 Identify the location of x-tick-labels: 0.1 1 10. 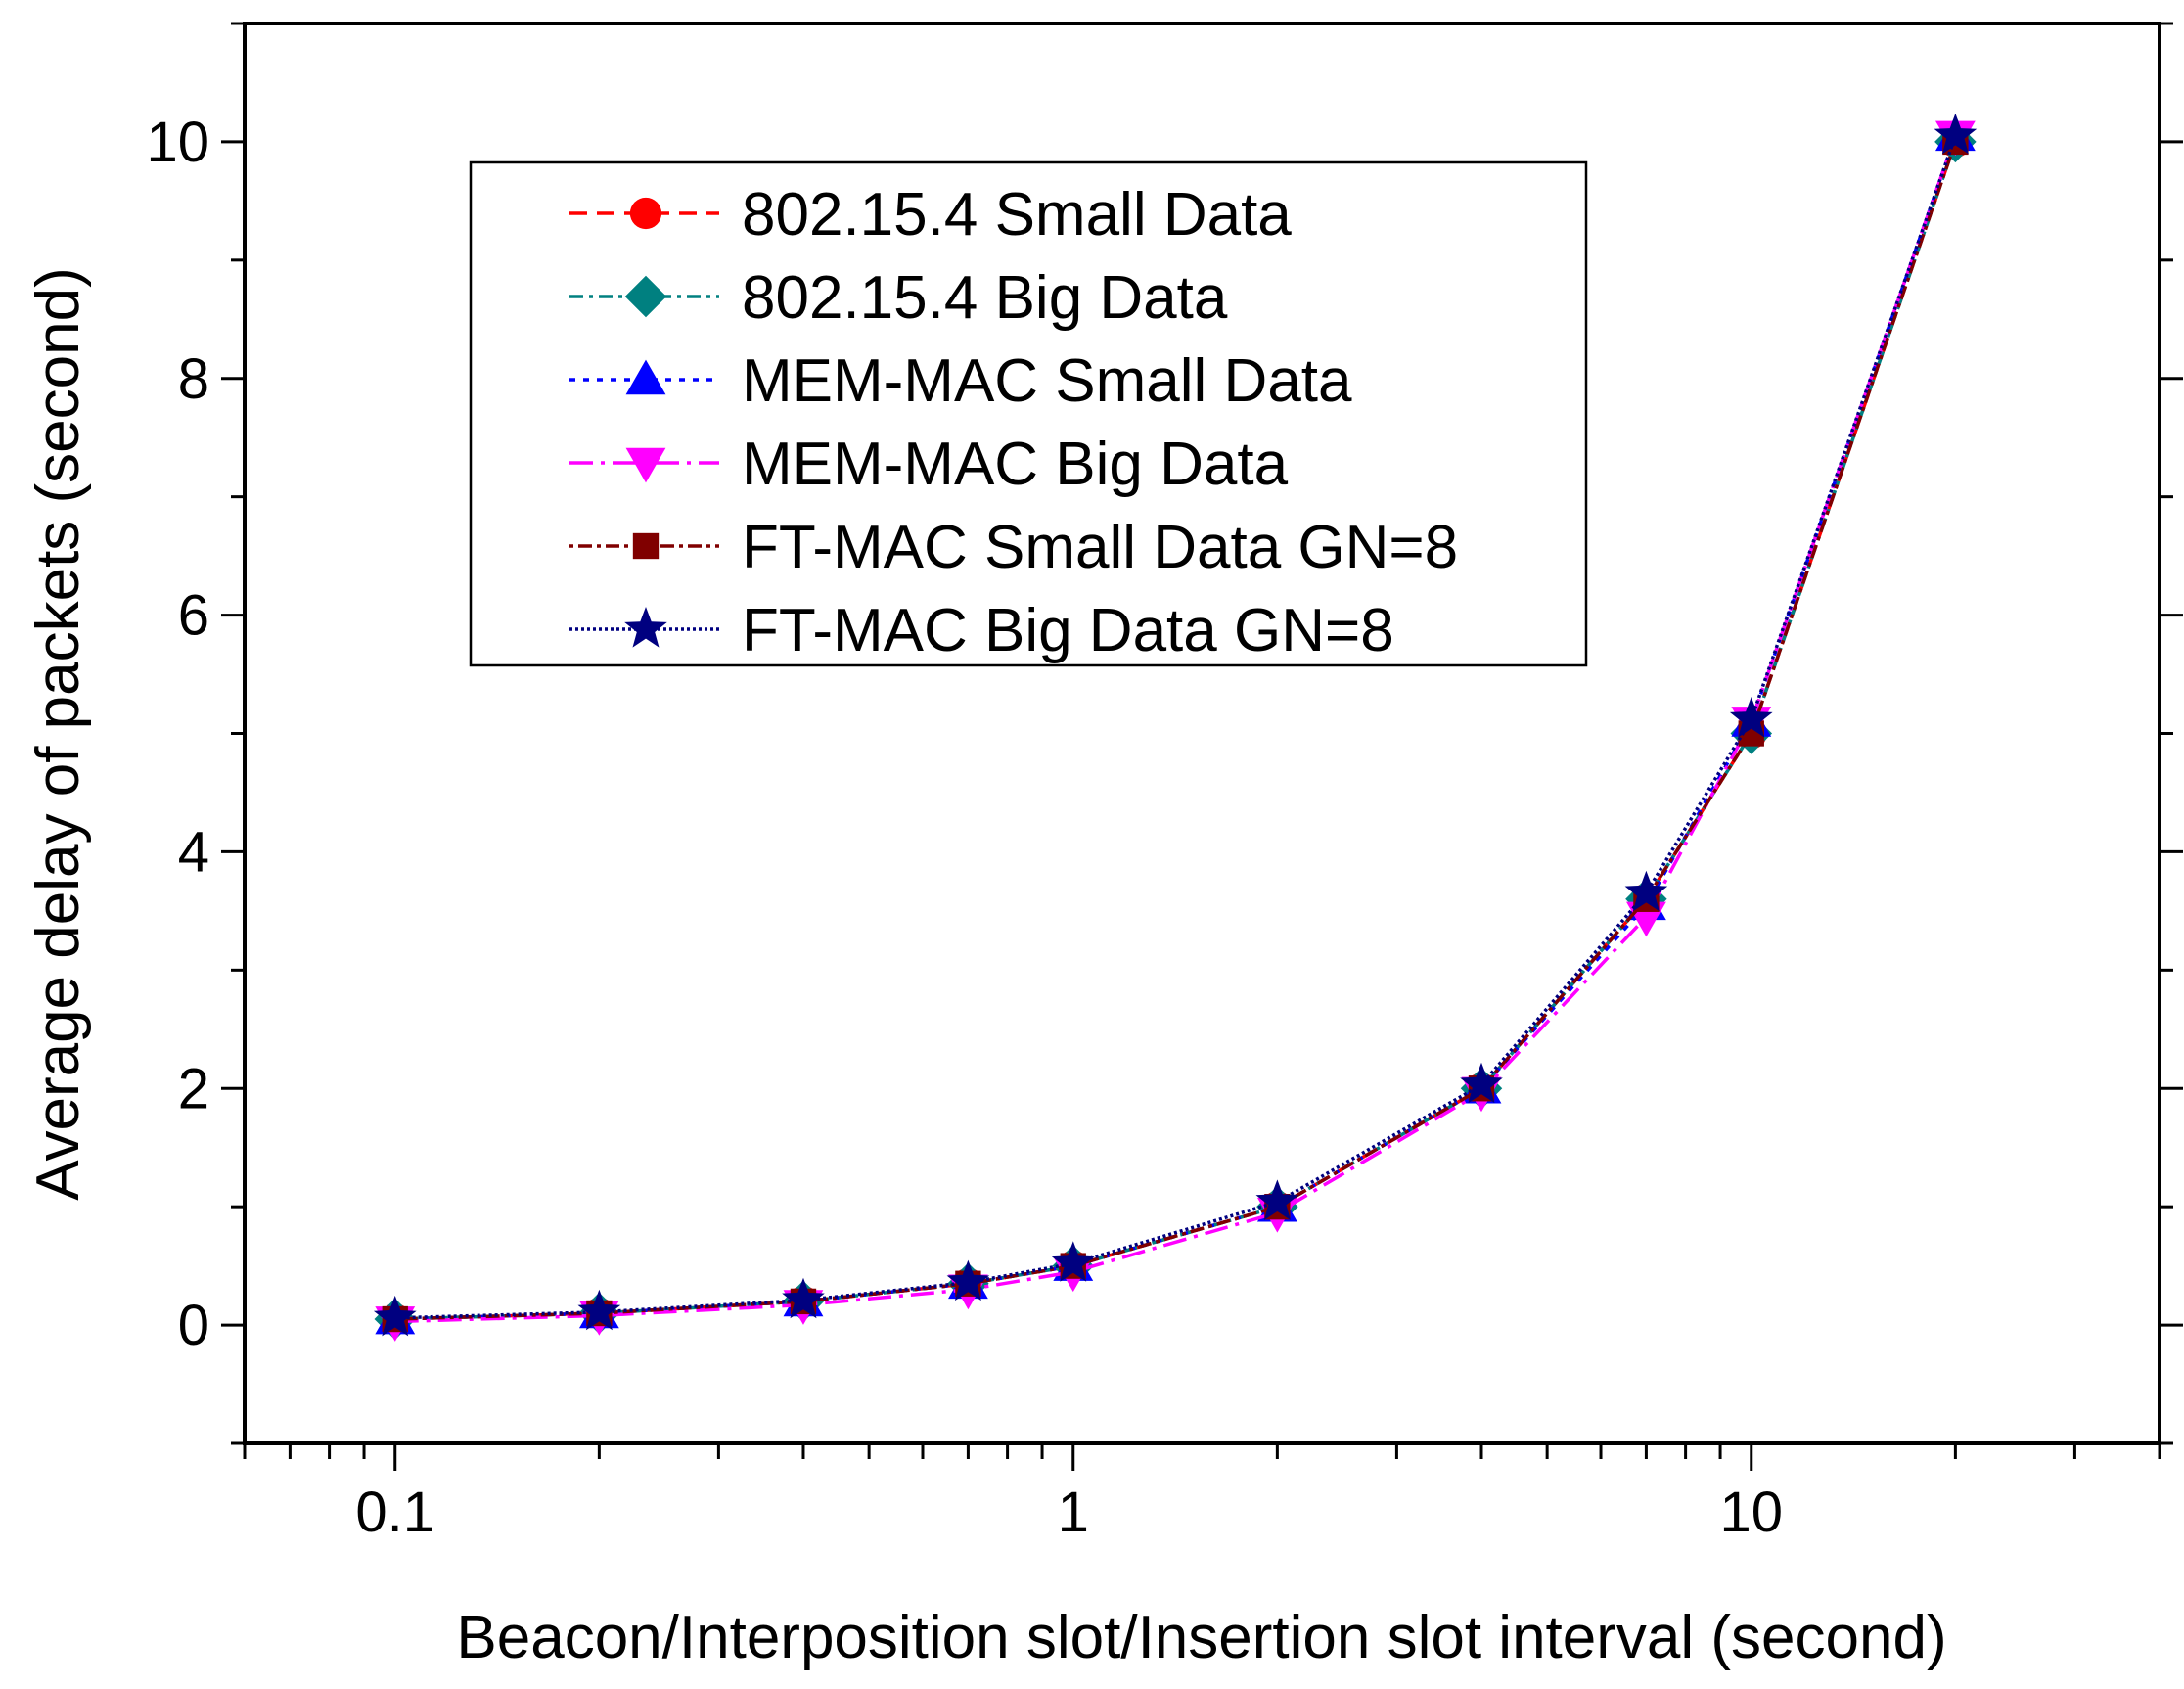
(1069, 1513).